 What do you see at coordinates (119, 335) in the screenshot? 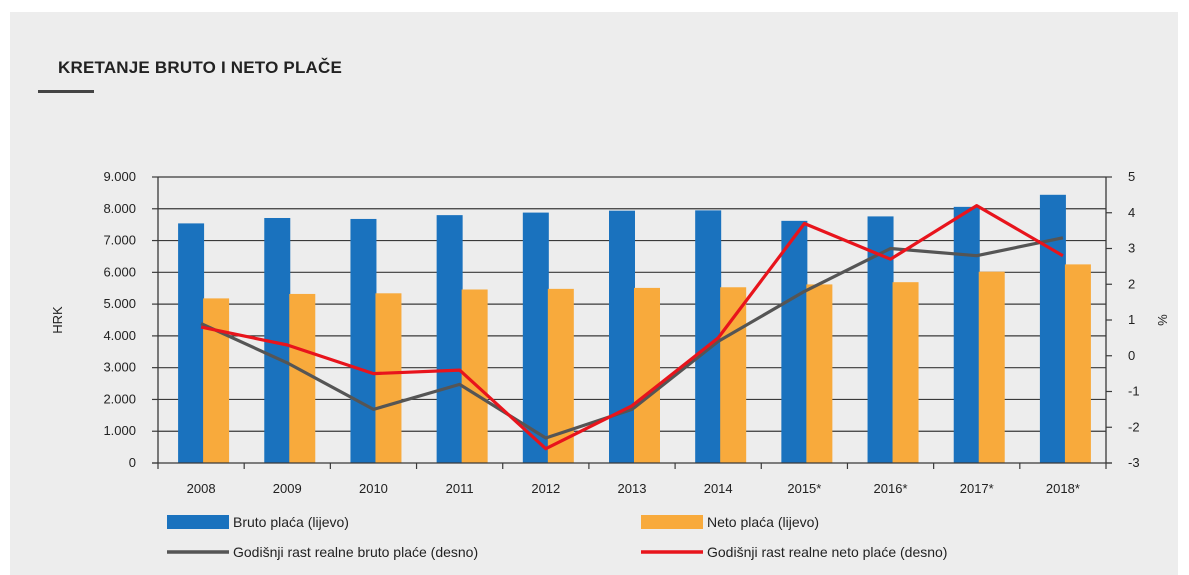
I see `left-tick-label: 4.000` at bounding box center [119, 335].